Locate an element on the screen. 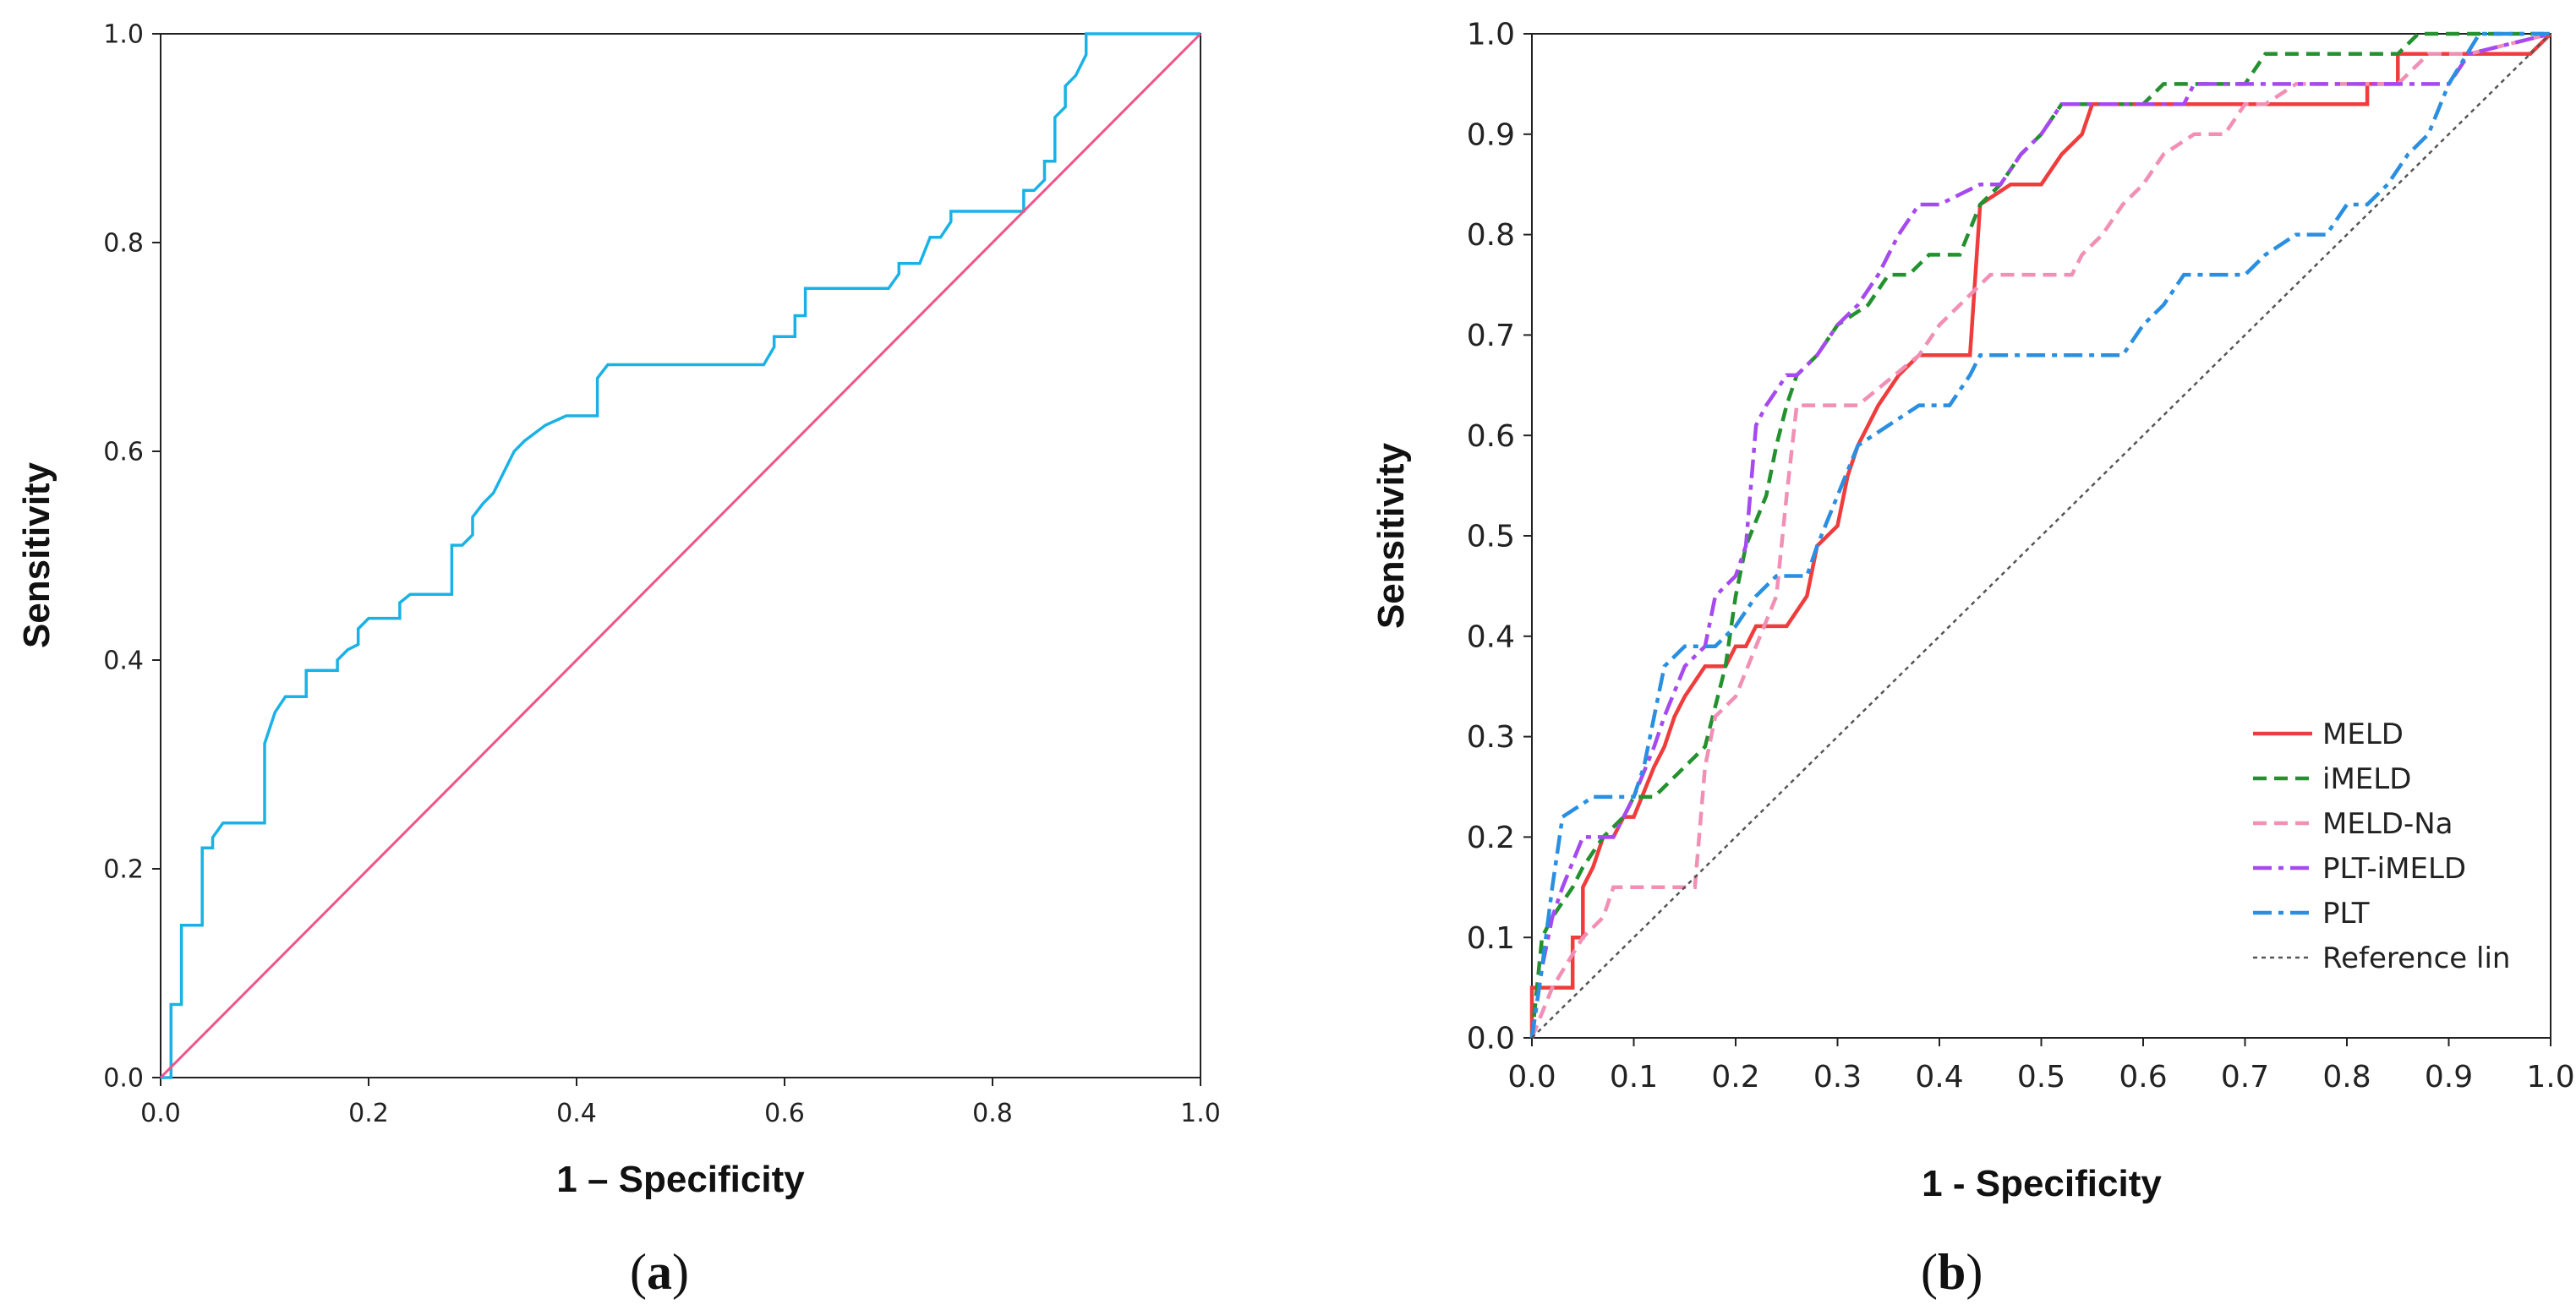  panel-b-ylabel: Sensitivity is located at coordinates (1391, 535).